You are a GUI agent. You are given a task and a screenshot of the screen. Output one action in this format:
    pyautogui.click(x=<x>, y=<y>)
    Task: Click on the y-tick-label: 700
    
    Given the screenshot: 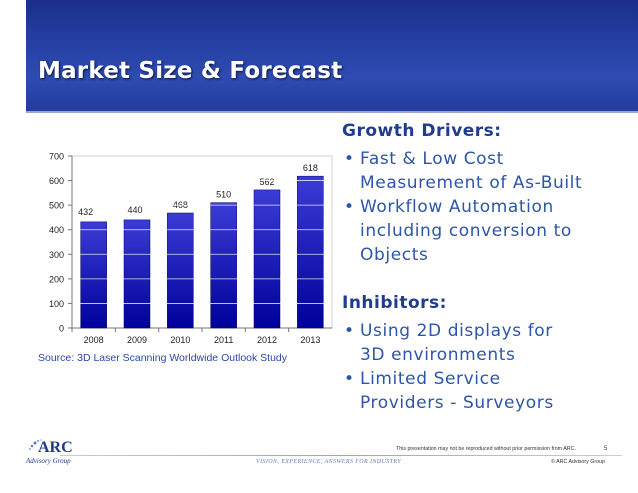 What is the action you would take?
    pyautogui.click(x=56, y=157)
    